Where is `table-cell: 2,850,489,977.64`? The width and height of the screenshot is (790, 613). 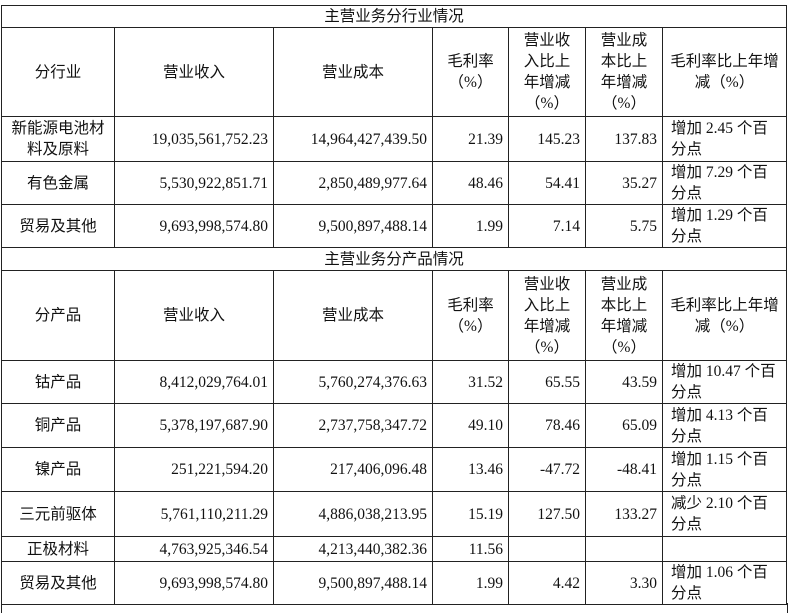
table-cell: 2,850,489,977.64 is located at coordinates (353, 183).